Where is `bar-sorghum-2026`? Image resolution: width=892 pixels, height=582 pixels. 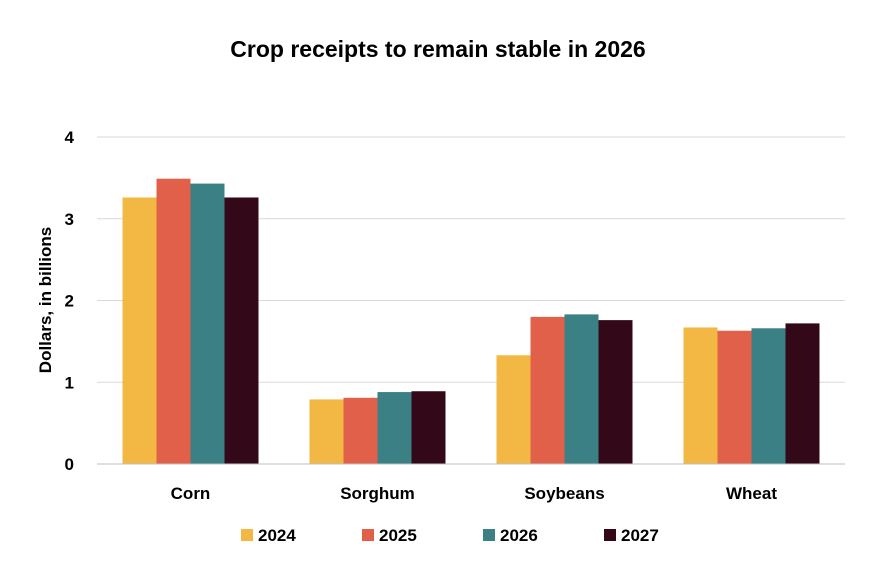
bar-sorghum-2026 is located at coordinates (394, 428).